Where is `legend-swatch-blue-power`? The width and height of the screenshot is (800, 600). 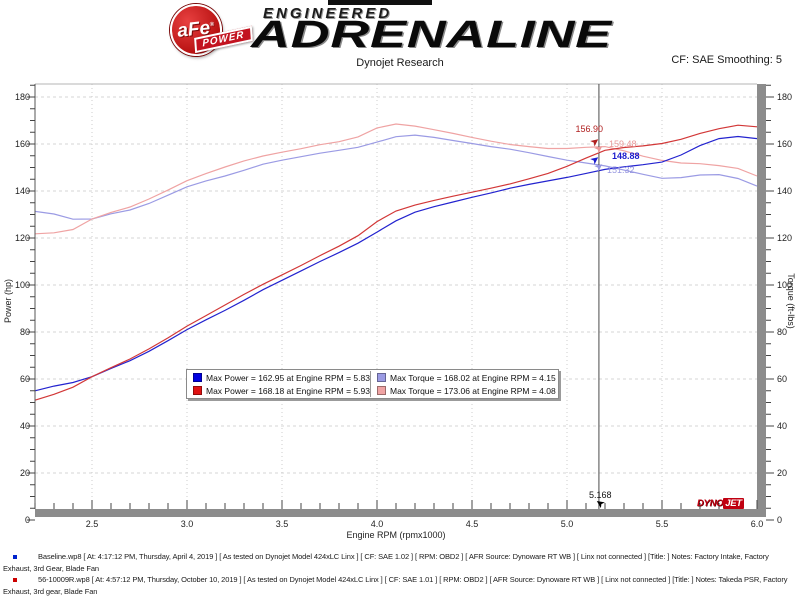 legend-swatch-blue-power is located at coordinates (197, 377).